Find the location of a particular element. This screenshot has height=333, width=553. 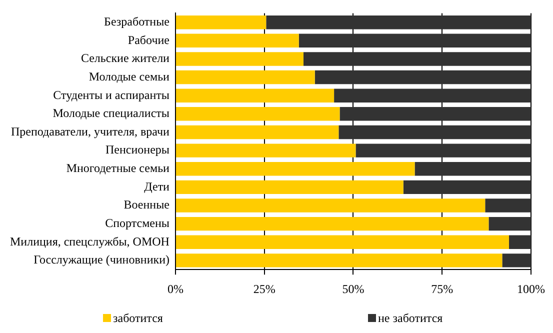

y-tick-label: Молодые семьи is located at coordinates (129, 76).